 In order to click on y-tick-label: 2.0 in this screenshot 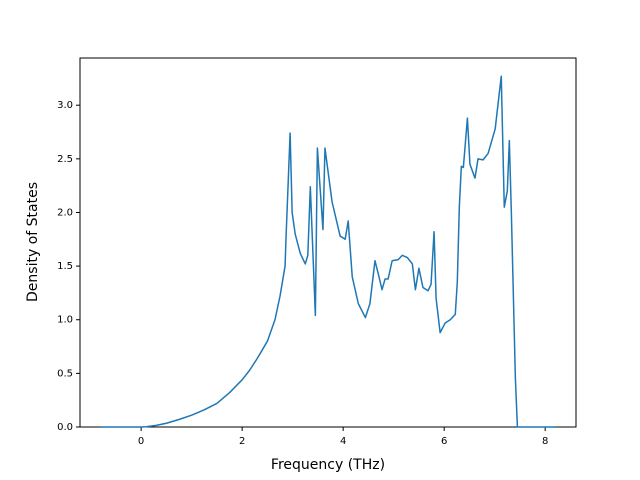, I will do `click(65, 212)`.